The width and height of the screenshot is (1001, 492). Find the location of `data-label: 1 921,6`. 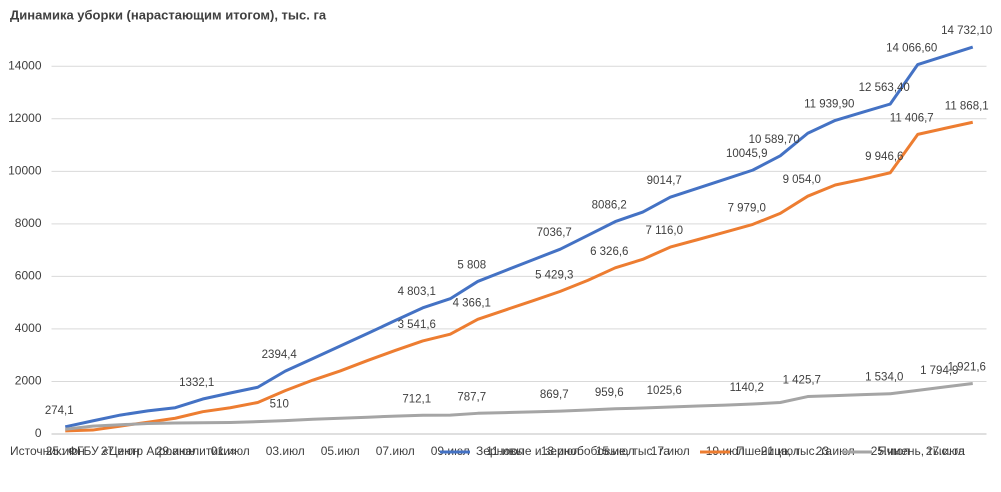

data-label: 1 921,6 is located at coordinates (967, 368).